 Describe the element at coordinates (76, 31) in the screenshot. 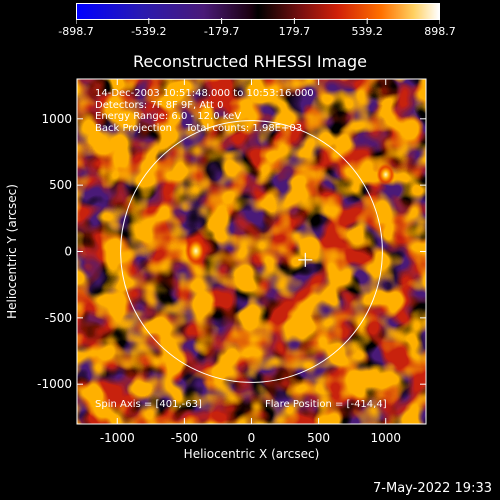

I see `colorbar-tick-label: -898.7` at that location.